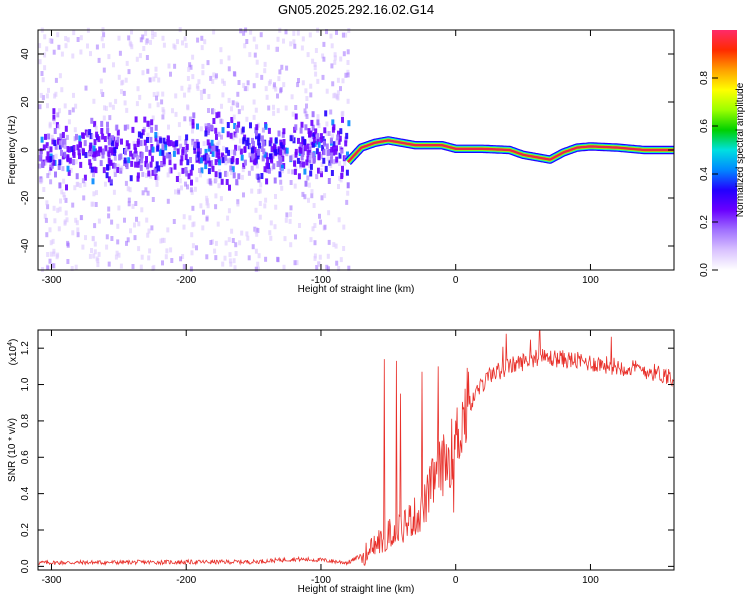 The image size is (750, 600). Describe the element at coordinates (13, 355) in the screenshot. I see `snr-scale-base: (x10` at that location.